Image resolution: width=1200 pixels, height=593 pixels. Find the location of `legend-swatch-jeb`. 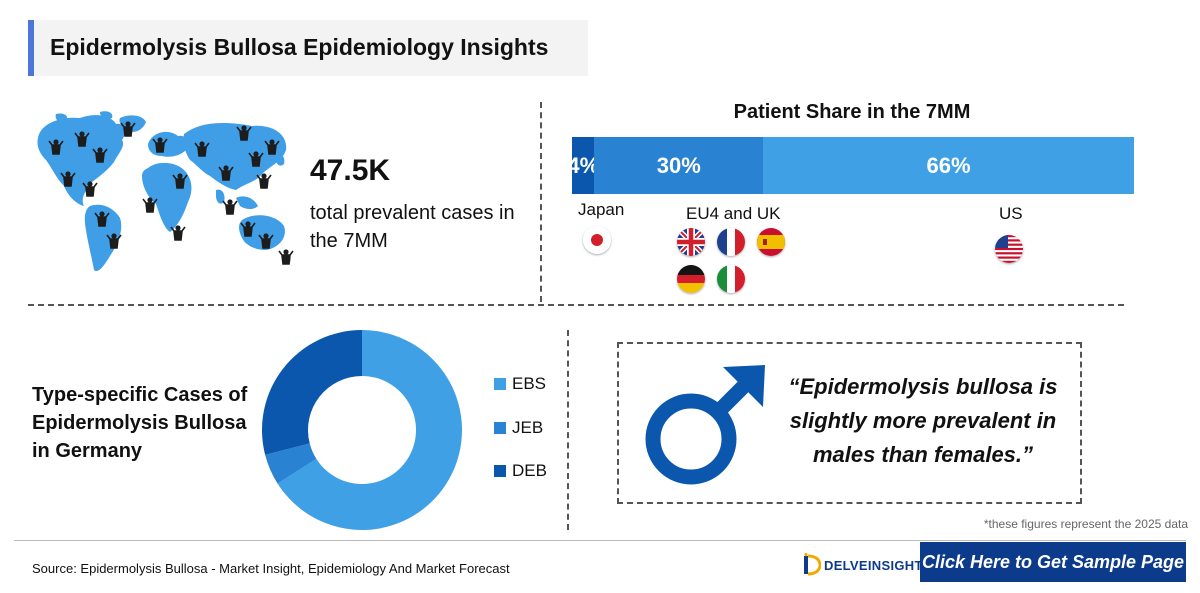

legend-swatch-jeb is located at coordinates (500, 428).